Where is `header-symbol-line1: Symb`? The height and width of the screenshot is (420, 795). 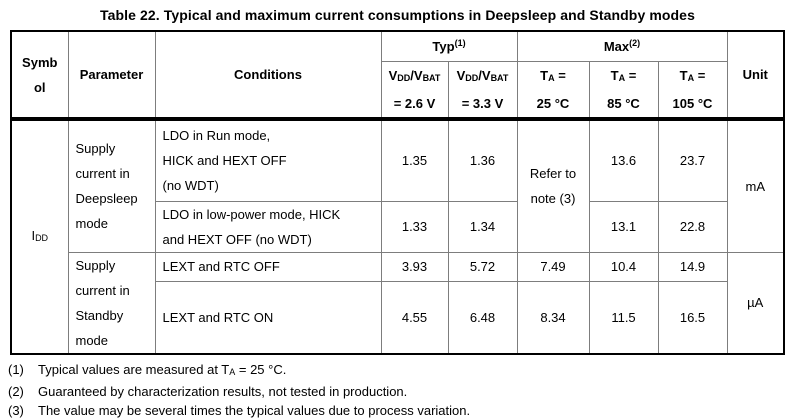 header-symbol-line1: Symb is located at coordinates (40, 62).